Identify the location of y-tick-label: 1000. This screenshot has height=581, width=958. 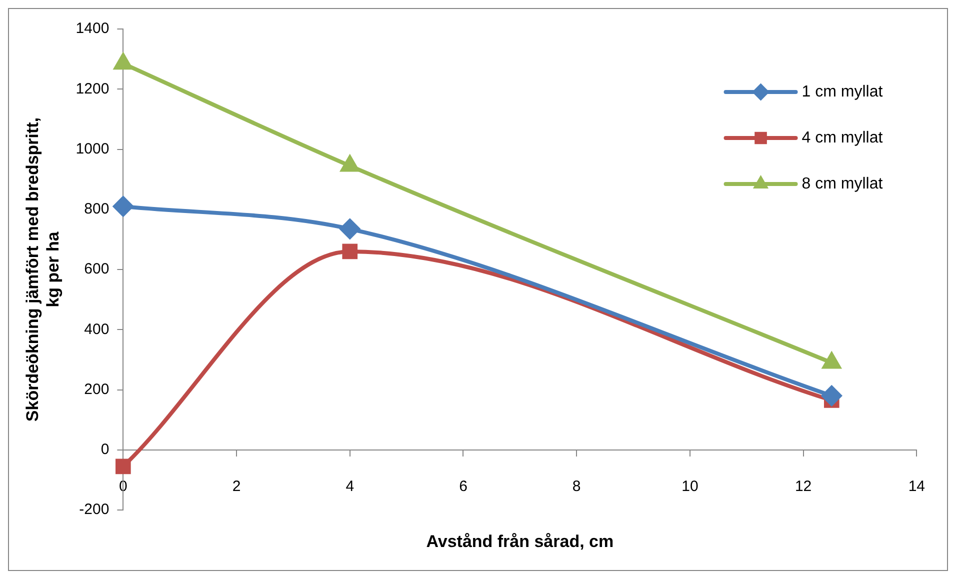
(93, 149).